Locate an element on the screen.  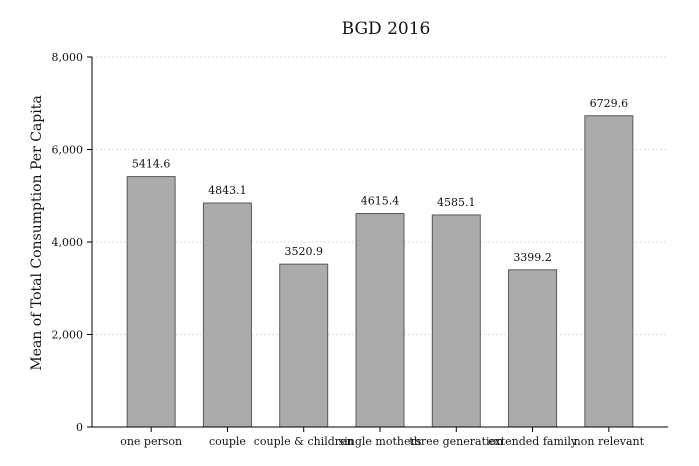
x-tick-label: couple is located at coordinates (227, 441).